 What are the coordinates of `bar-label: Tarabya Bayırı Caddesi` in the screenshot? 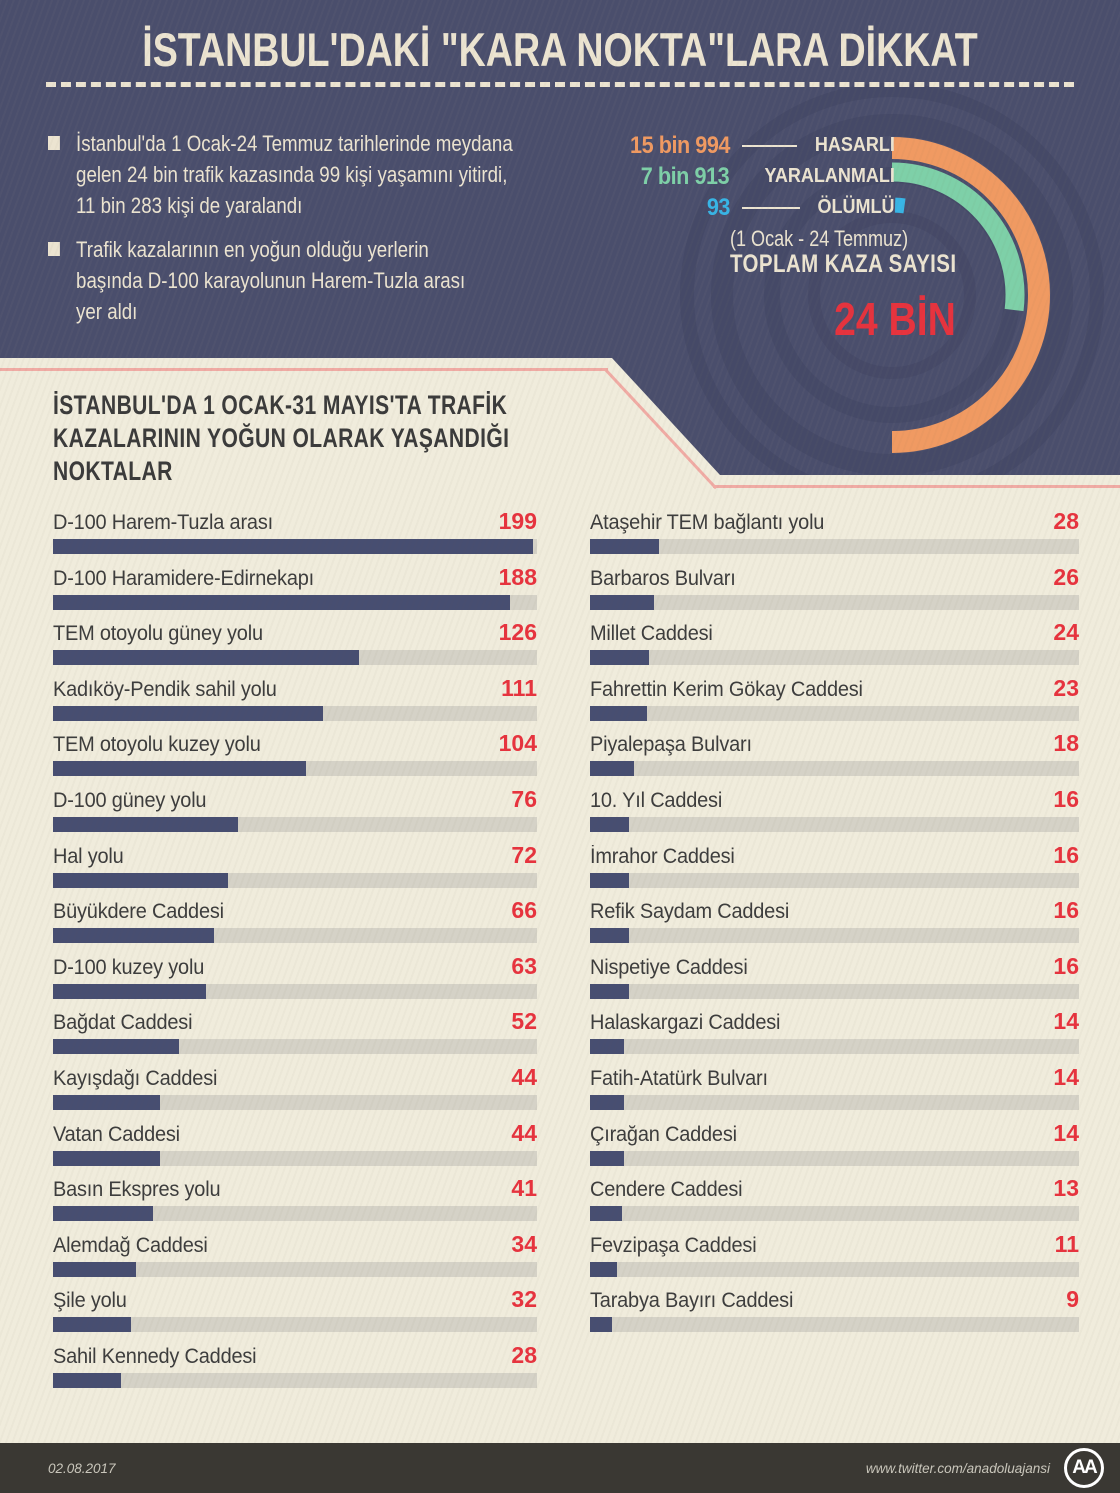 It's located at (692, 1301).